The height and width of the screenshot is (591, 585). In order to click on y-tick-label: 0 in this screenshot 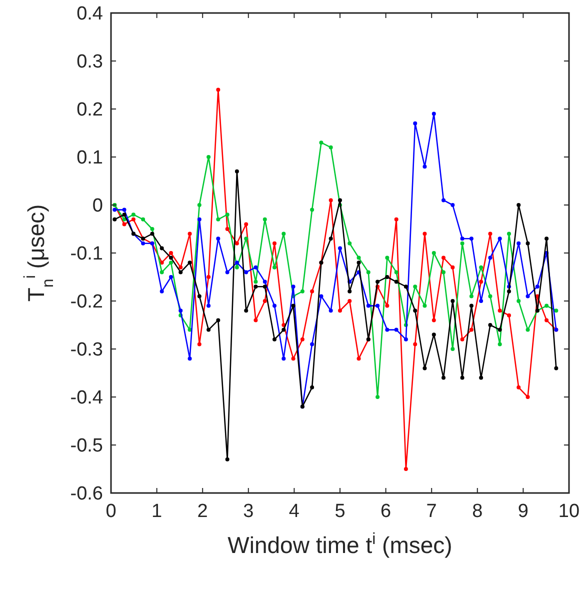, I will do `click(97, 206)`.